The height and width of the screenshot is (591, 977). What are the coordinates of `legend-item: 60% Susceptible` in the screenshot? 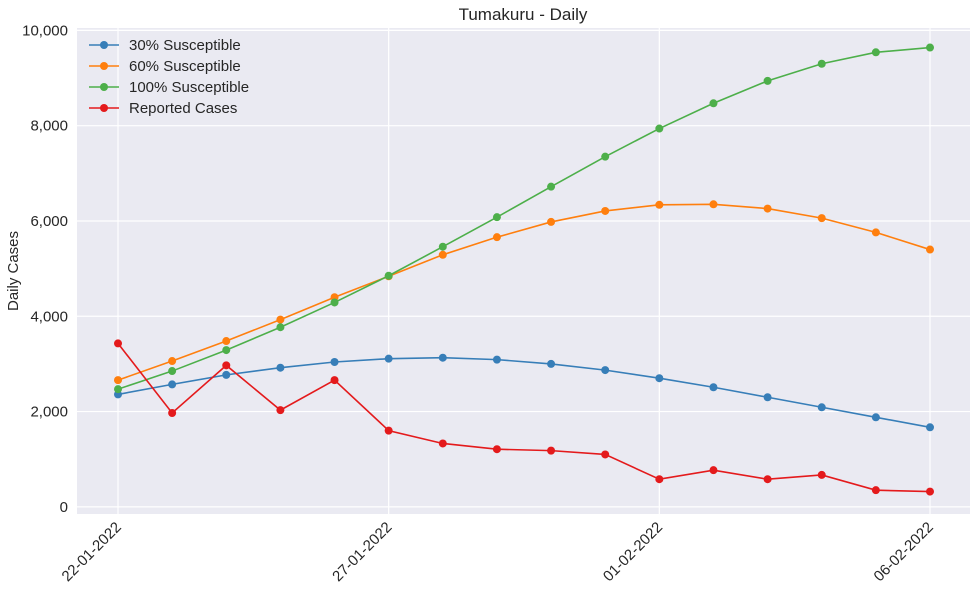 It's located at (165, 66).